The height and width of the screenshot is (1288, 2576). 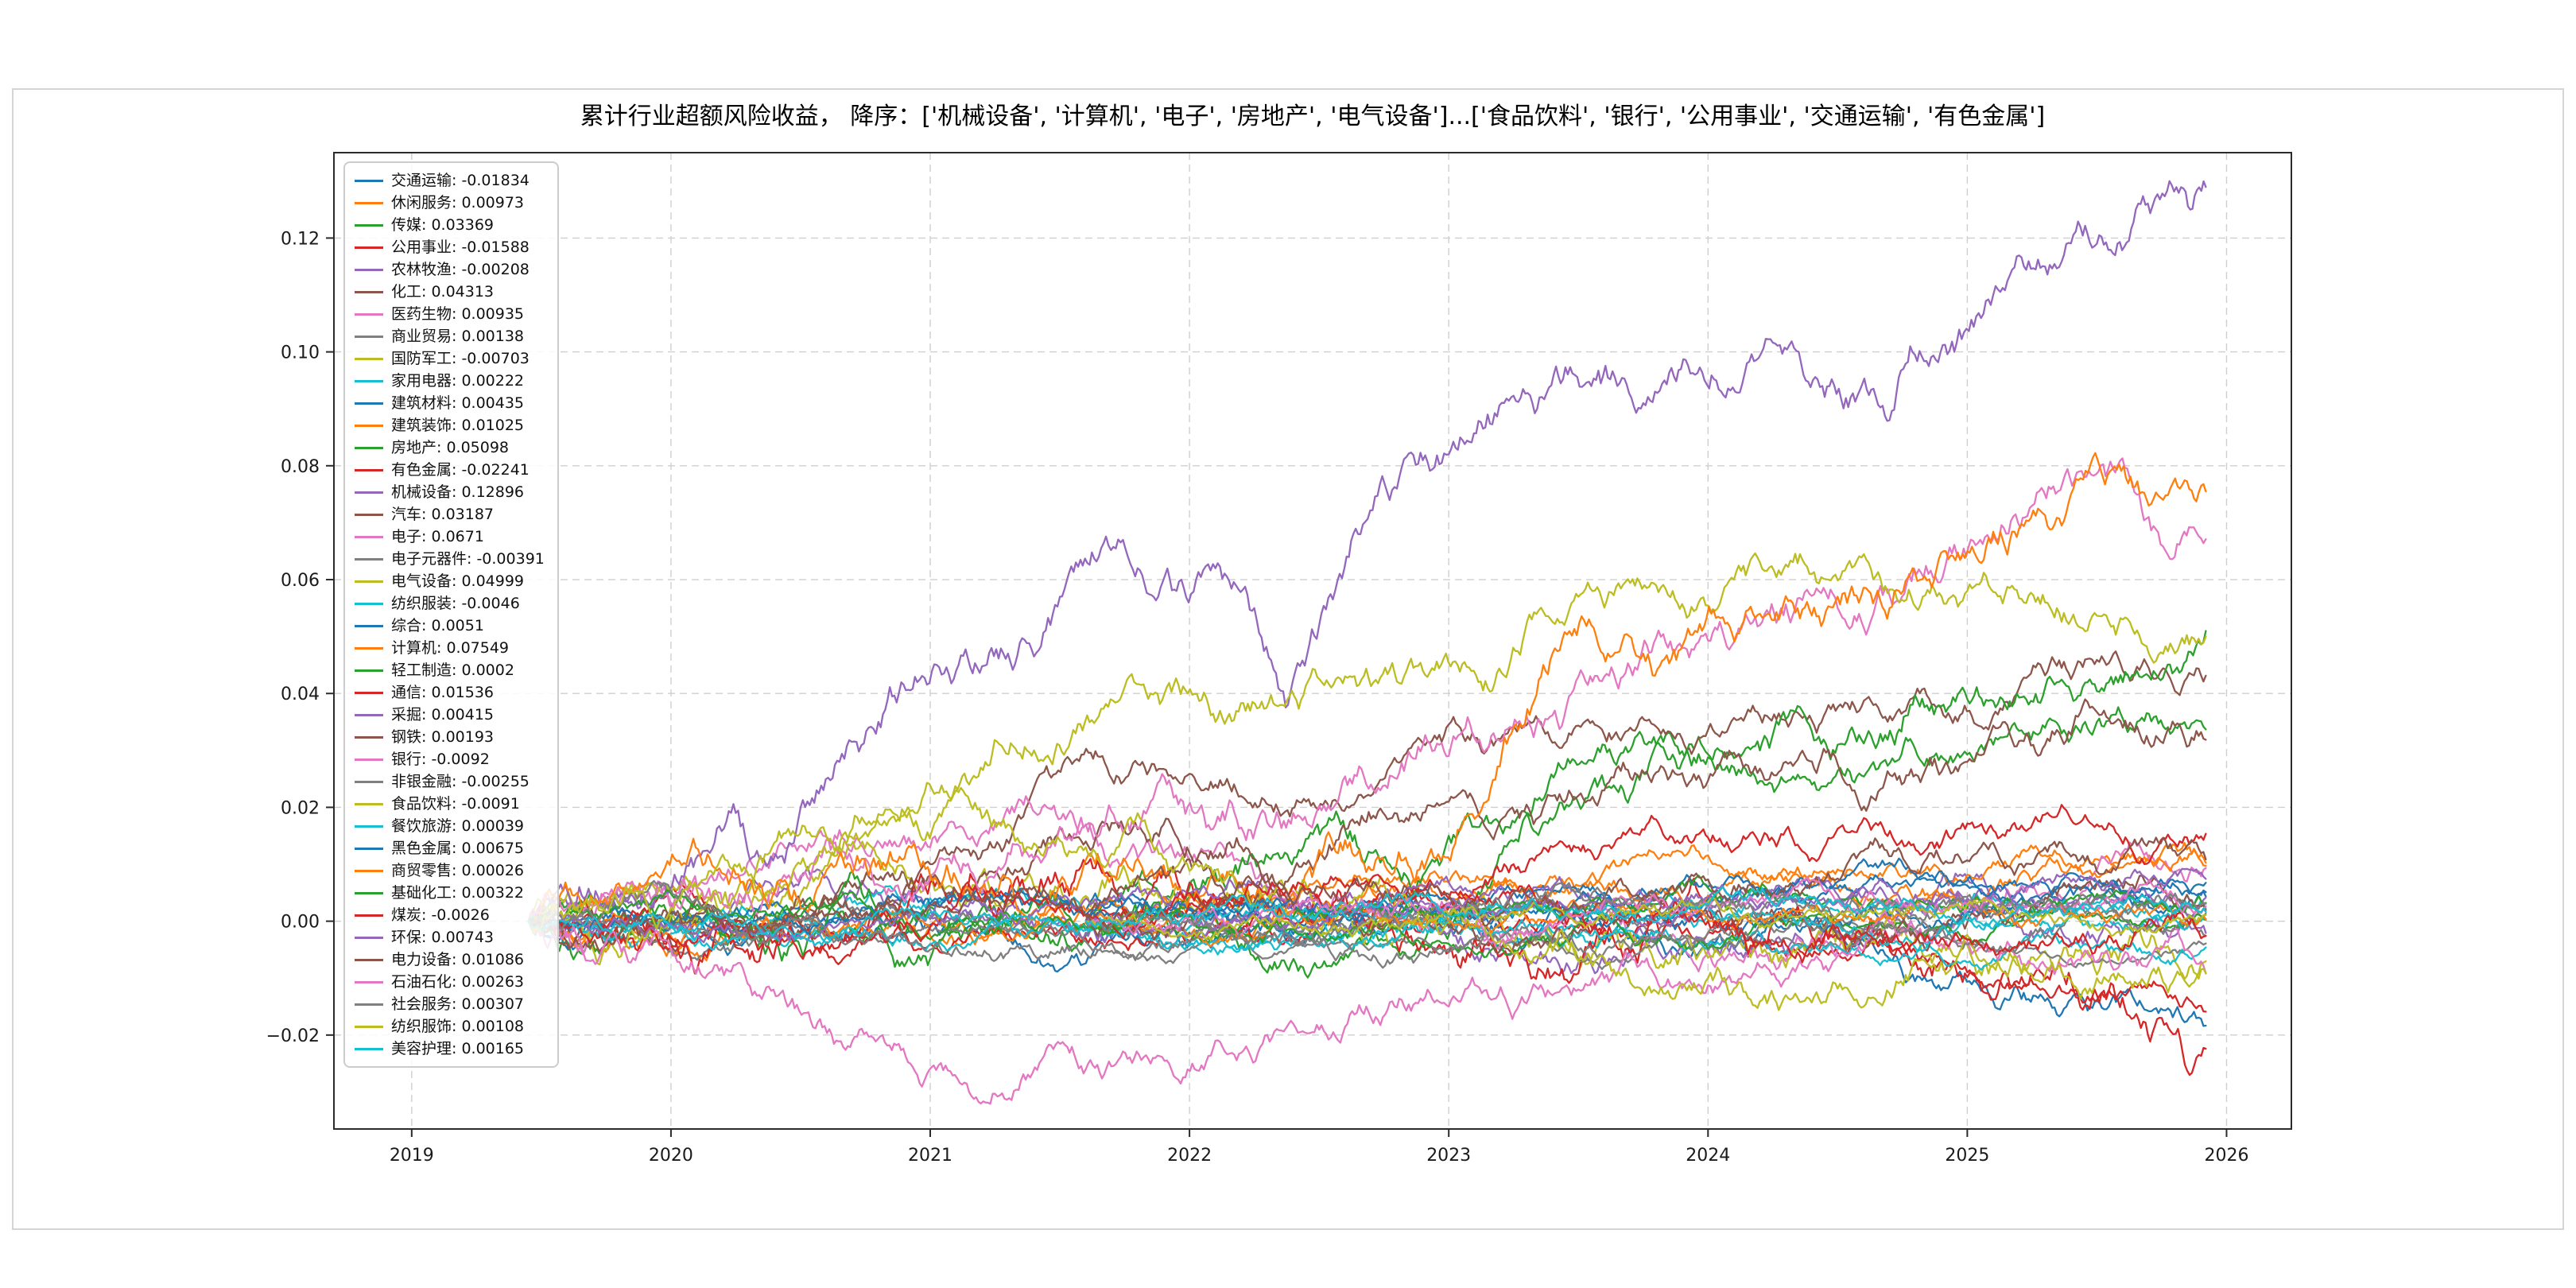 I want to click on legend-item: 基础化工: 0.00322, so click(x=450, y=893).